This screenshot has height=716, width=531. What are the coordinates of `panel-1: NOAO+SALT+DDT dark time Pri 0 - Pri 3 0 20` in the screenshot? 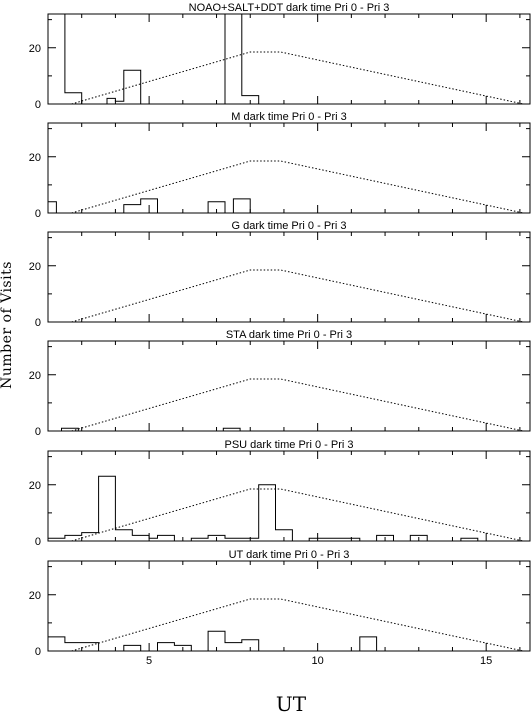 It's located at (280, 56).